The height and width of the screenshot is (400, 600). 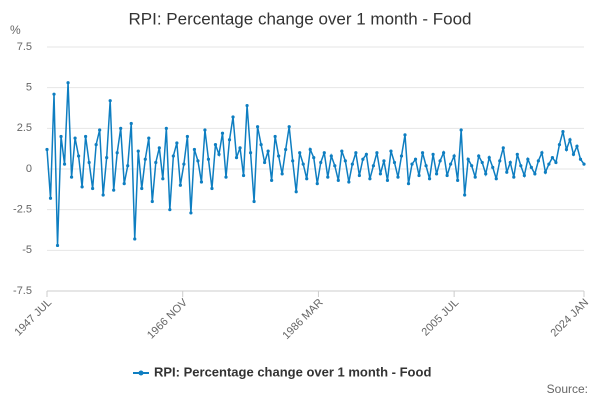 I want to click on y-tick-label: 5, so click(x=29, y=88).